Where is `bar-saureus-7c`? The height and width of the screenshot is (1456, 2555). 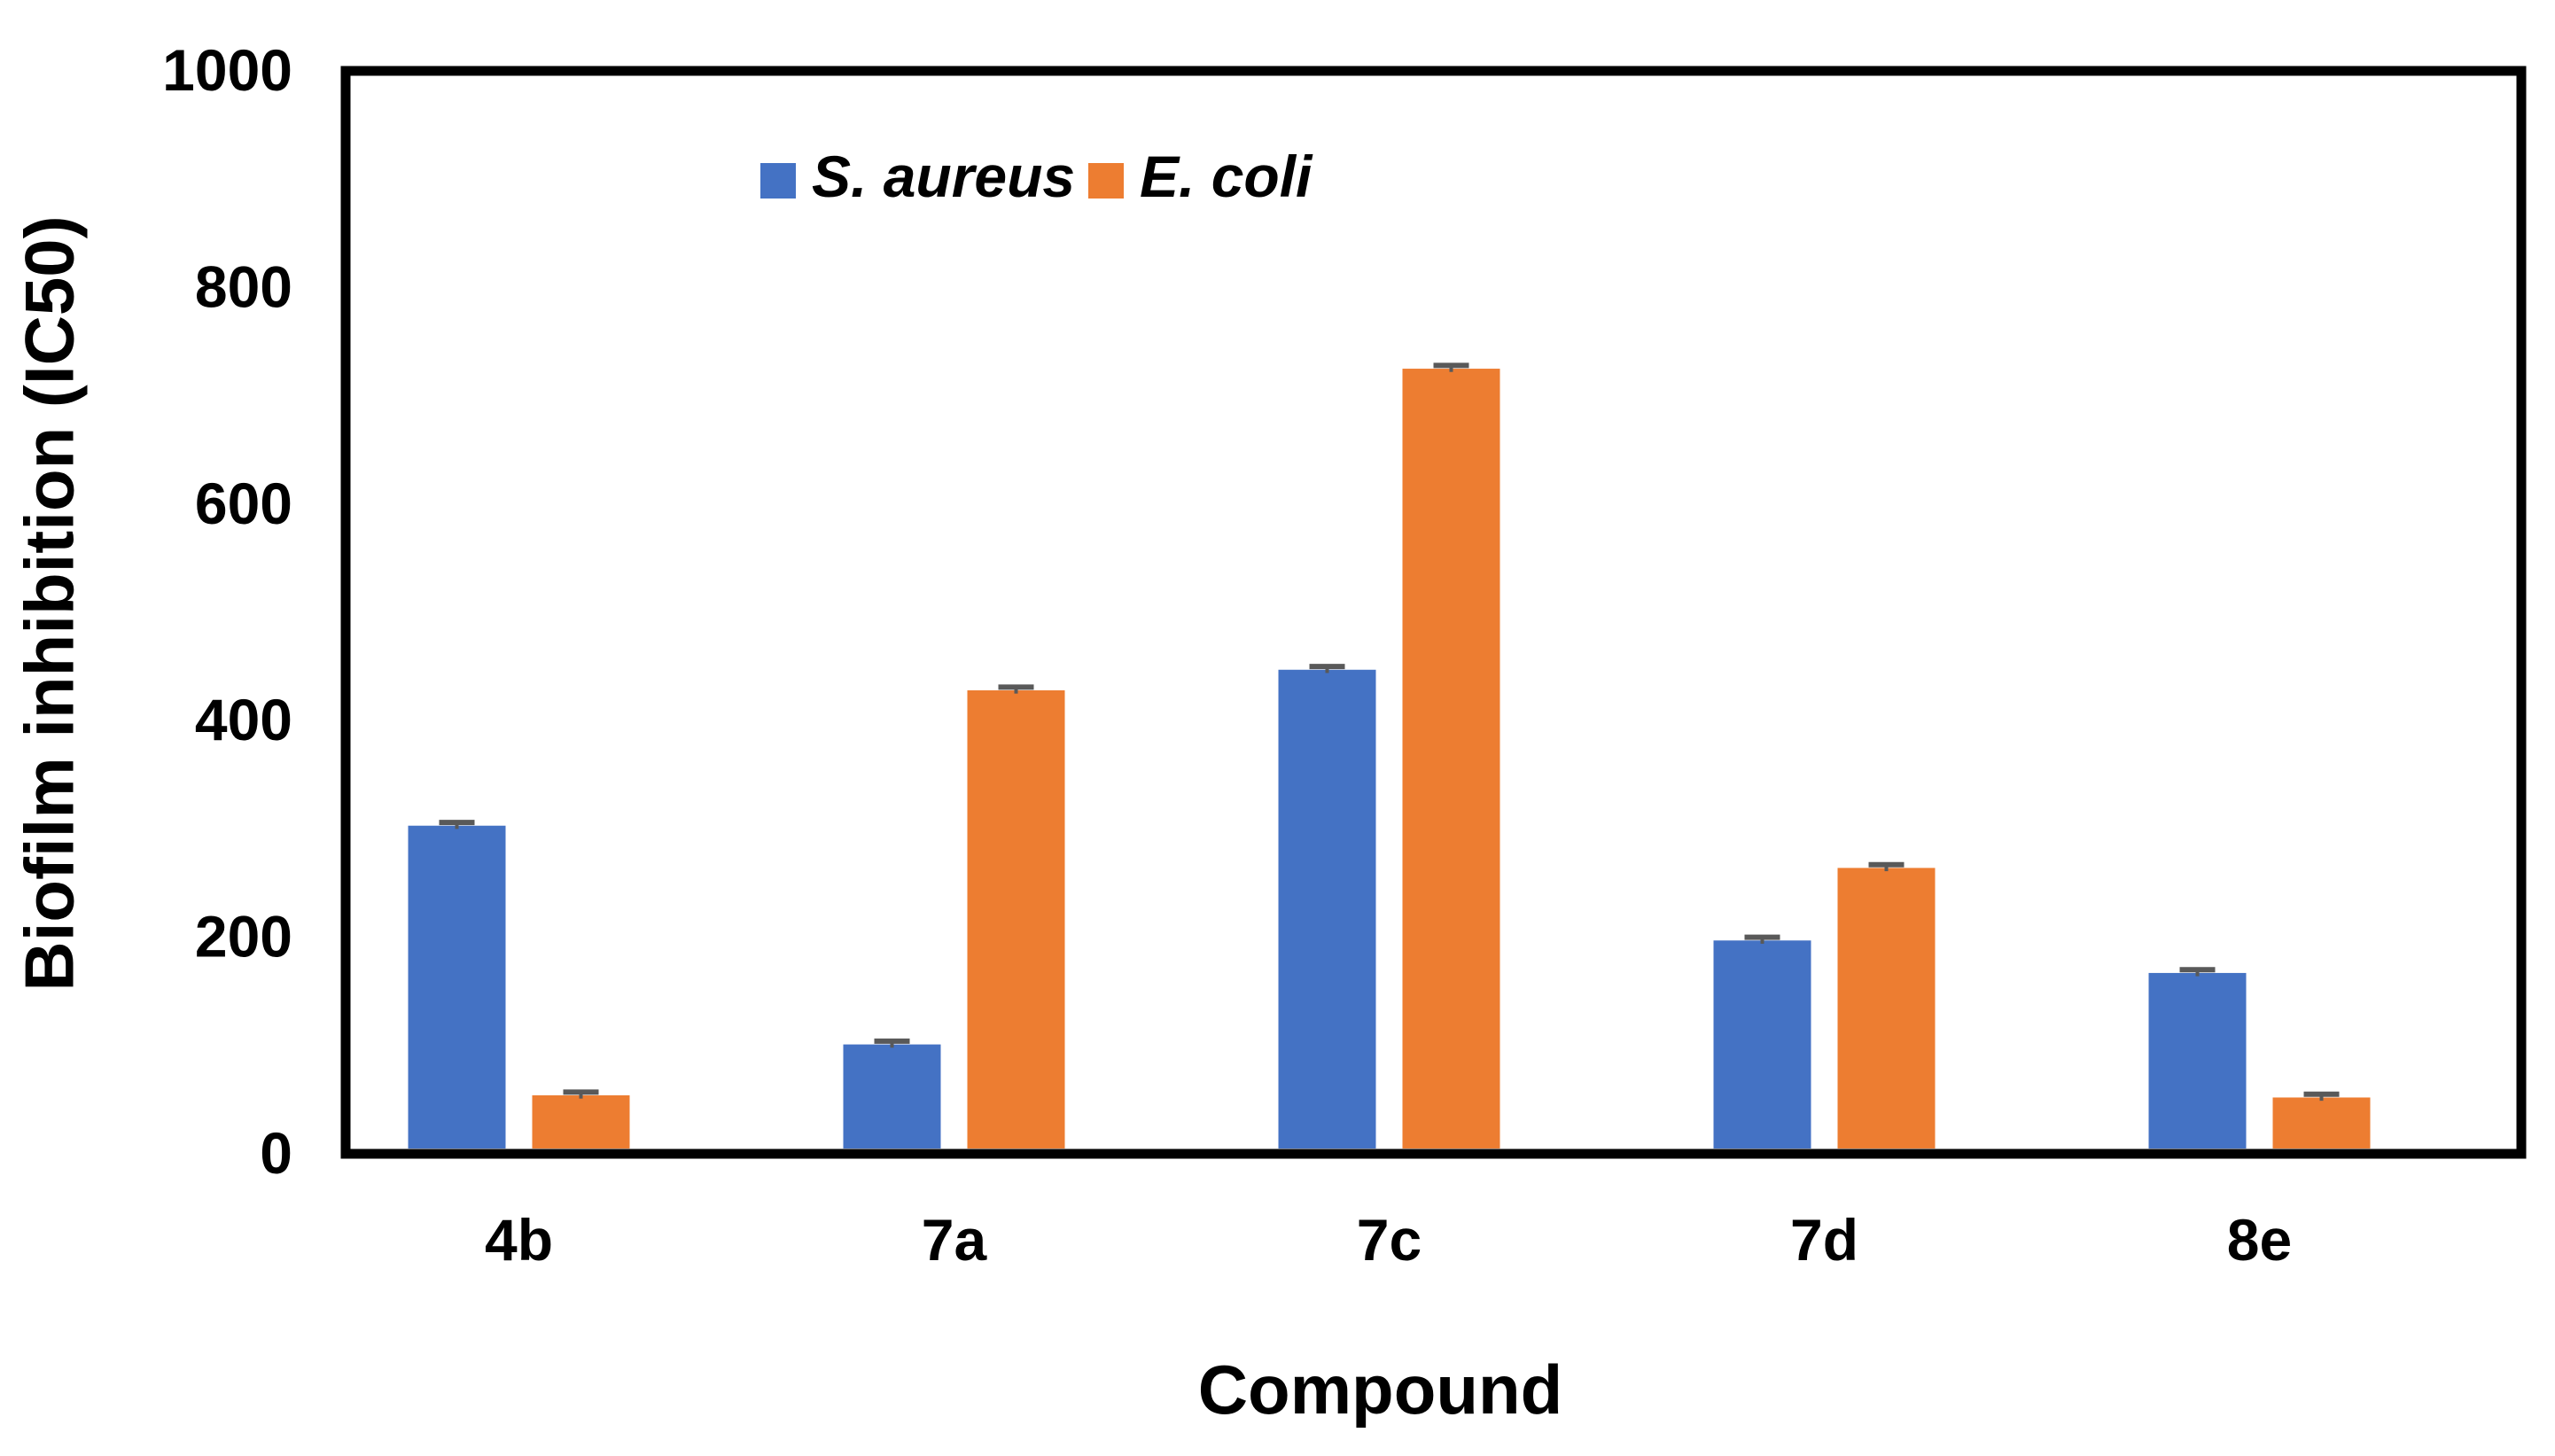 bar-saureus-7c is located at coordinates (1327, 908).